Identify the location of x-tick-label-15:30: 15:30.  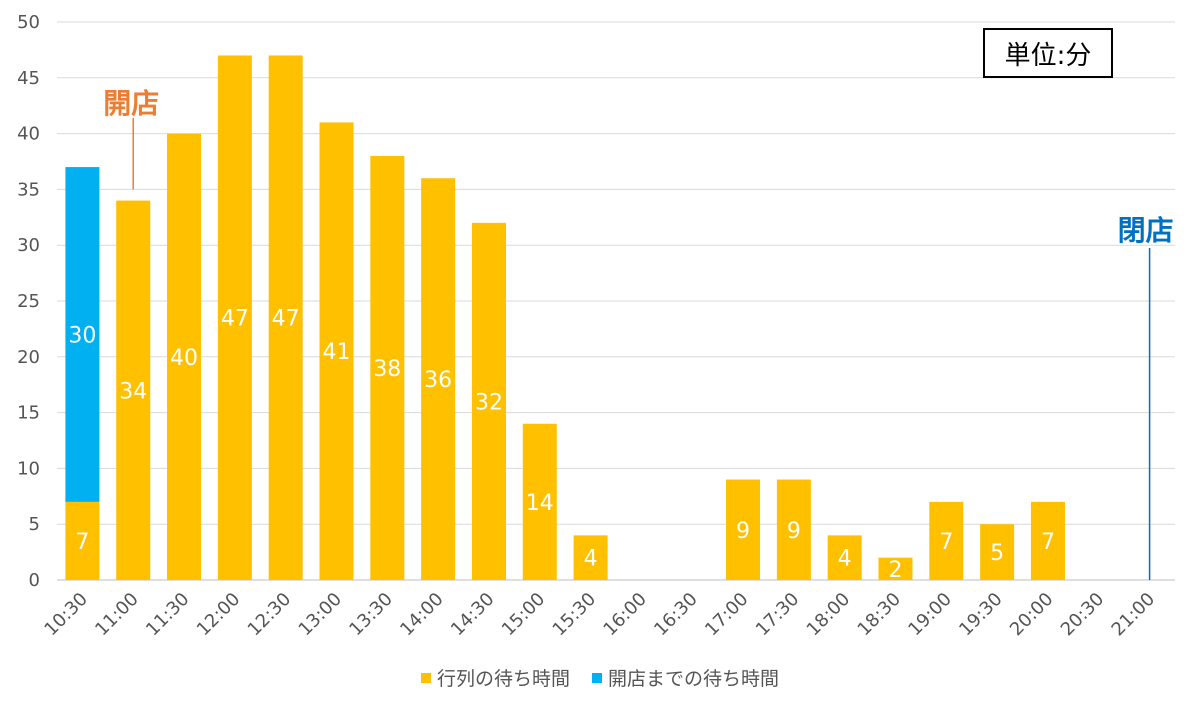
(575, 615).